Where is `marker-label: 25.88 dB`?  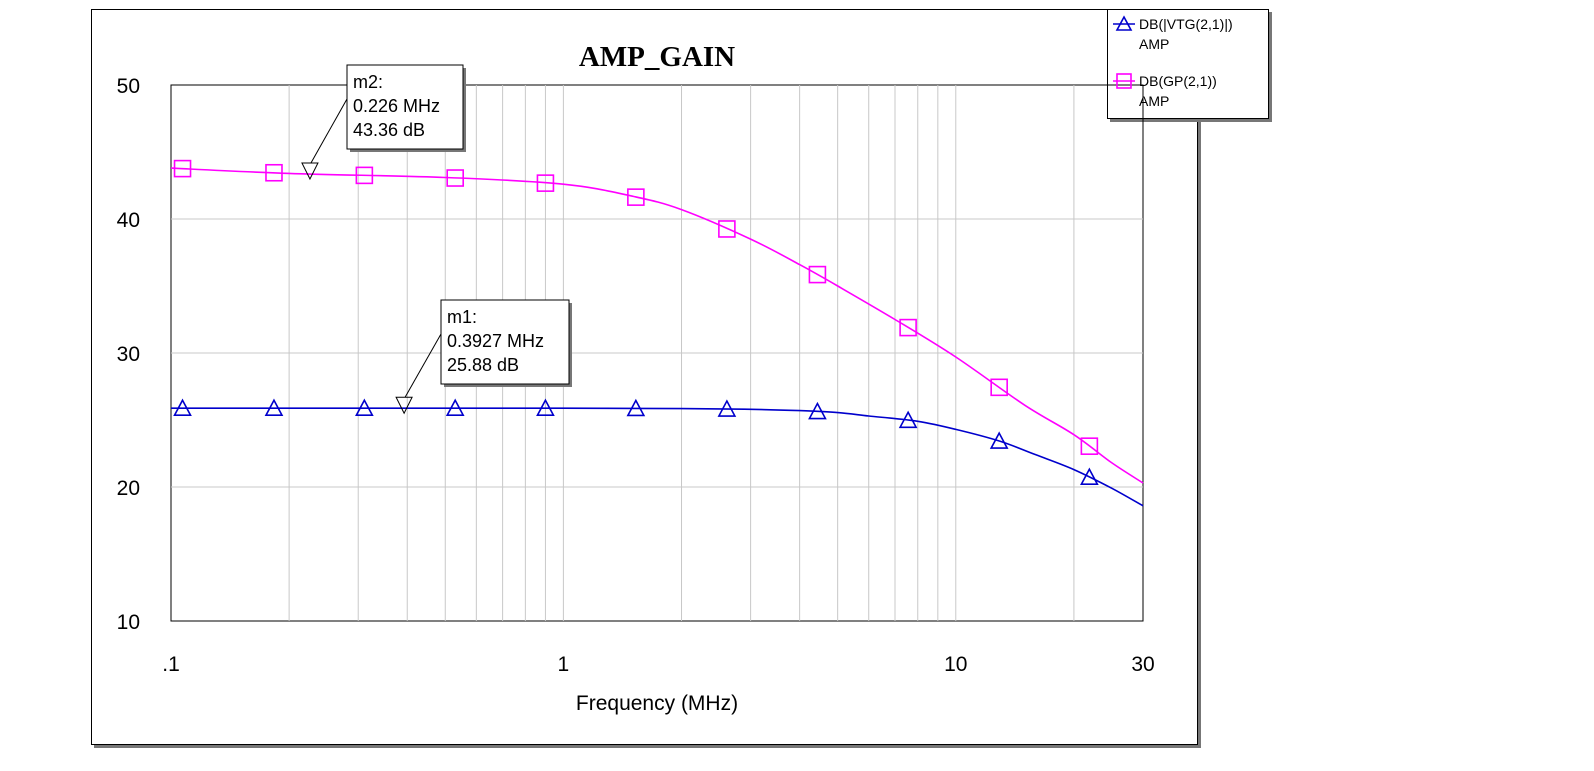 marker-label: 25.88 dB is located at coordinates (483, 365).